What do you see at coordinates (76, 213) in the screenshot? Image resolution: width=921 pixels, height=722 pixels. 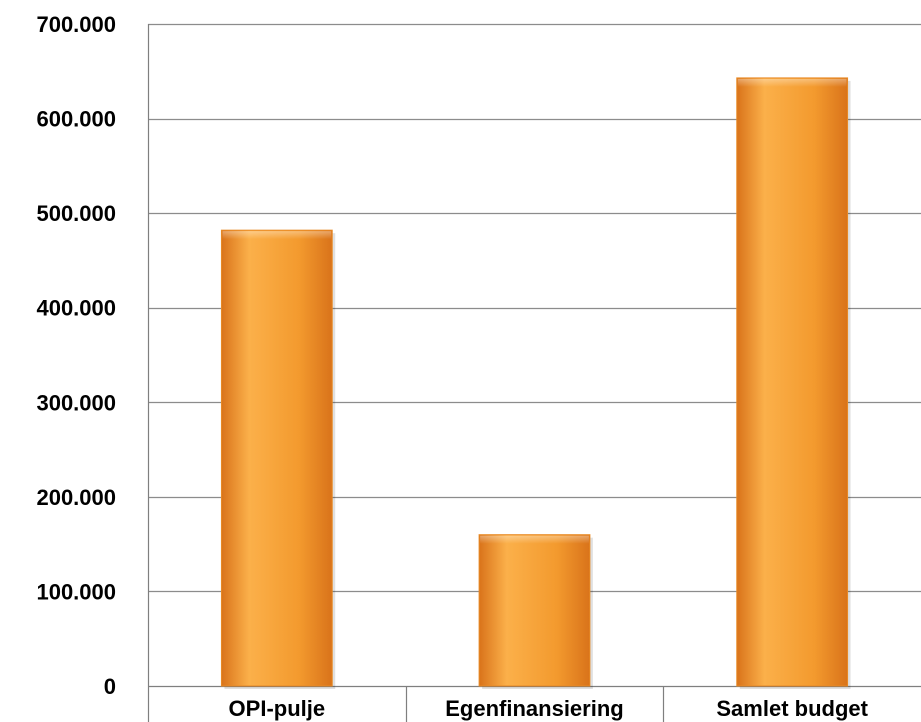 I see `y-tick-label: 500.000` at bounding box center [76, 213].